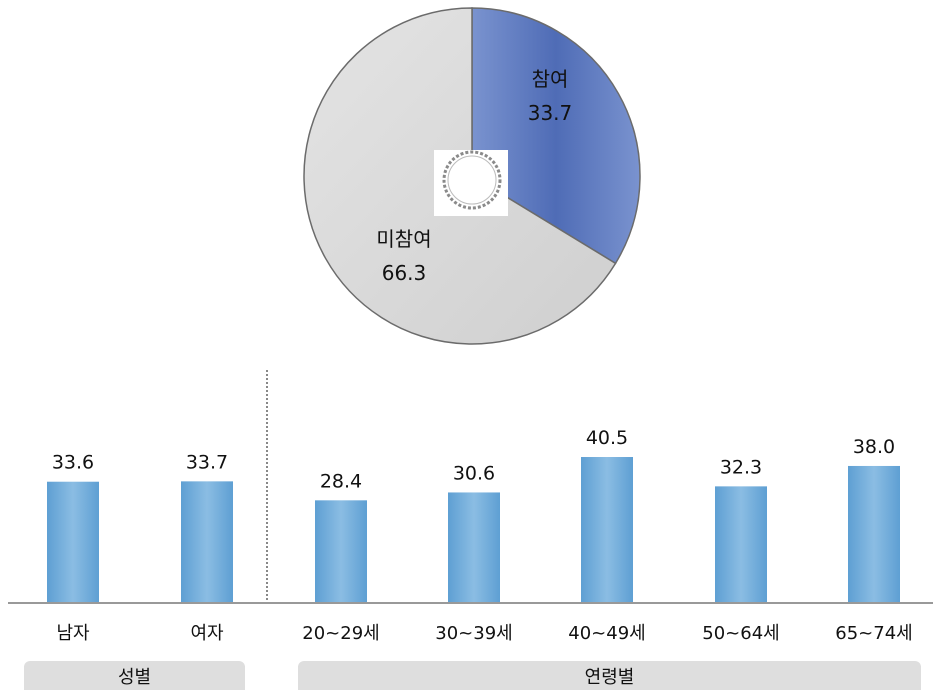  What do you see at coordinates (474, 473) in the screenshot?
I see `bar-value-label: 30.6` at bounding box center [474, 473].